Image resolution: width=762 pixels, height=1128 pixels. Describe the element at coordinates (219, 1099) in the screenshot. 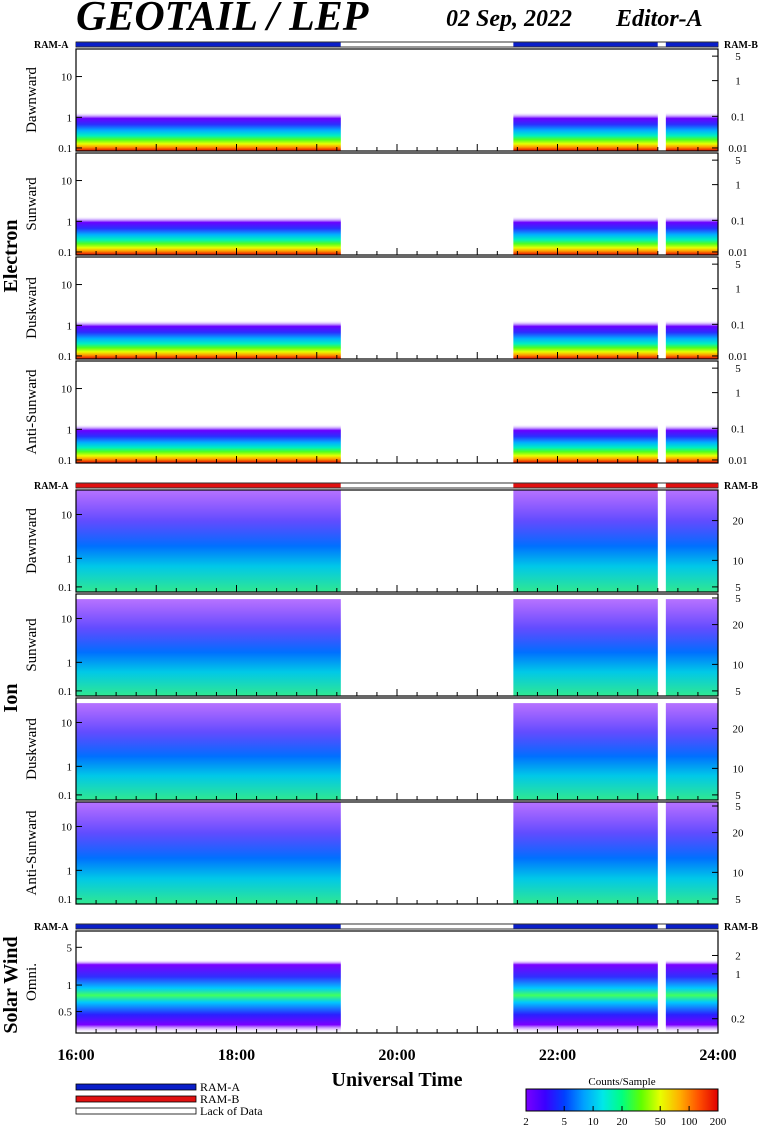

I see `legend-label-ram-b: RAM-B` at that location.